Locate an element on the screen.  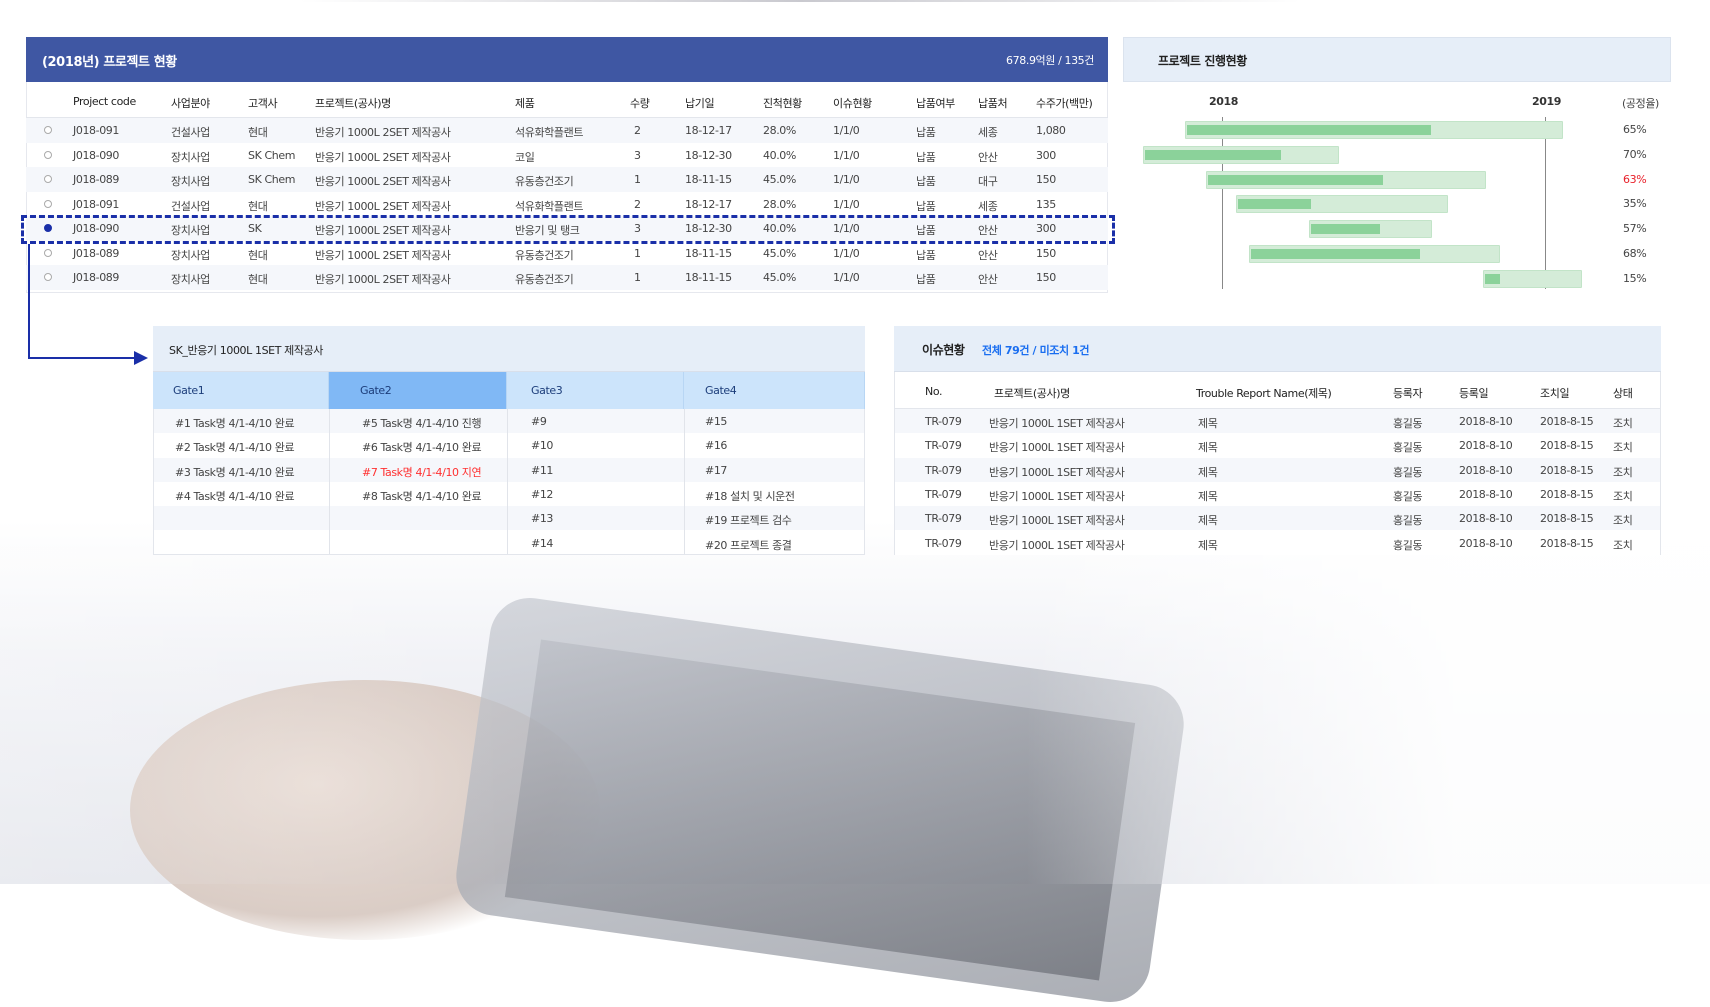
gate-task: #4 Task명 4/1-4/10 완료 is located at coordinates (235, 496).